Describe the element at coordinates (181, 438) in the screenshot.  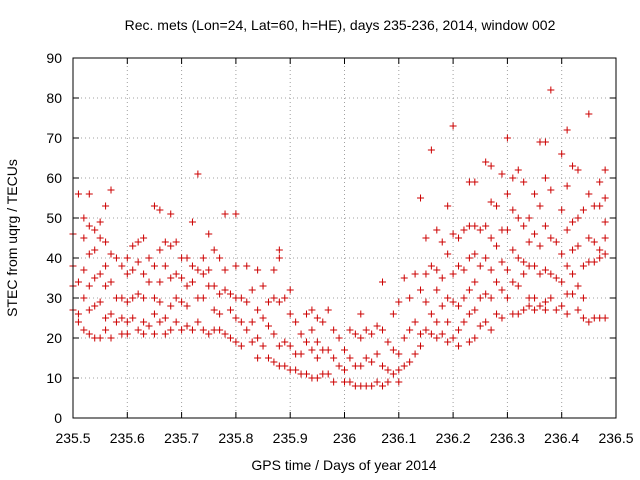
I see `x-tick-label: 235.7` at that location.